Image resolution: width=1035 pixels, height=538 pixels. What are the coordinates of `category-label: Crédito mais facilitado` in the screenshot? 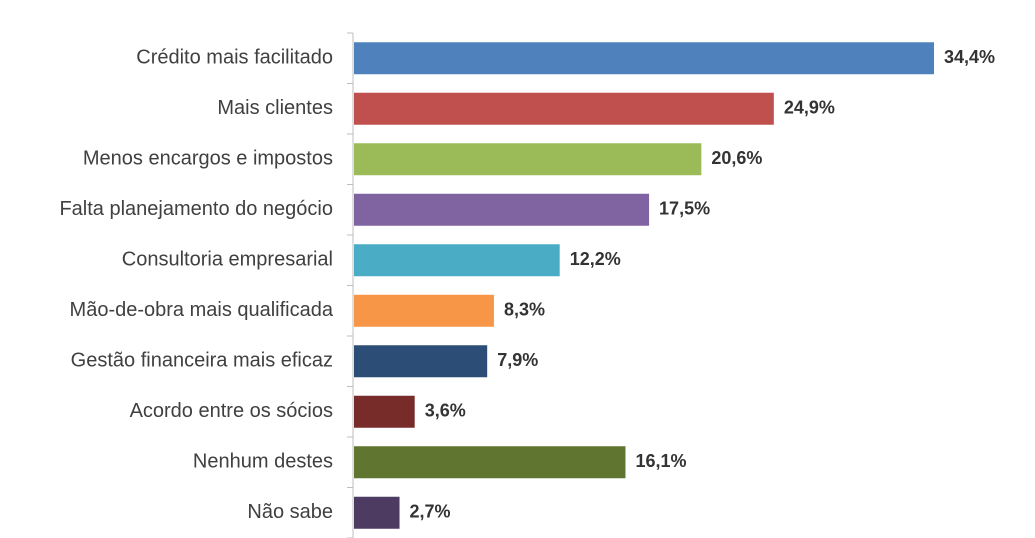 It's located at (234, 58).